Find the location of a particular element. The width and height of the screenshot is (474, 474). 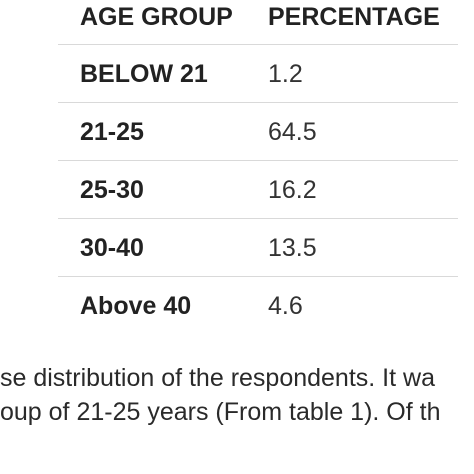

table-row: BELOW 21 1.2 is located at coordinates (258, 74).